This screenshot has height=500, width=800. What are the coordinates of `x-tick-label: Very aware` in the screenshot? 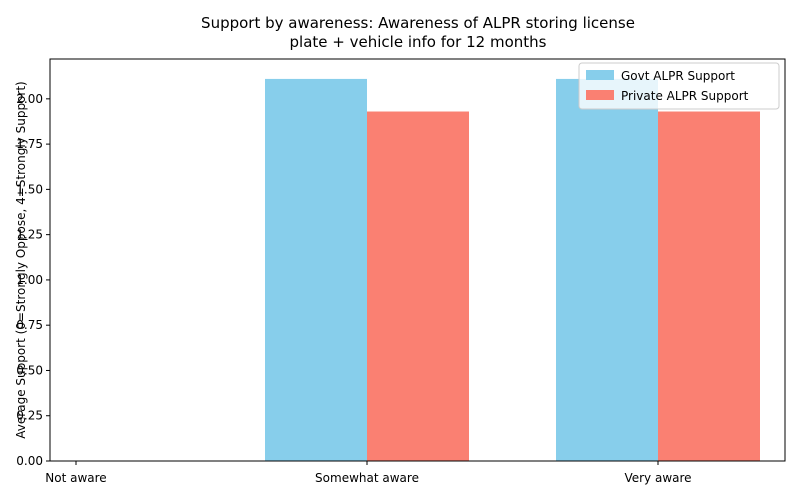 It's located at (657, 478).